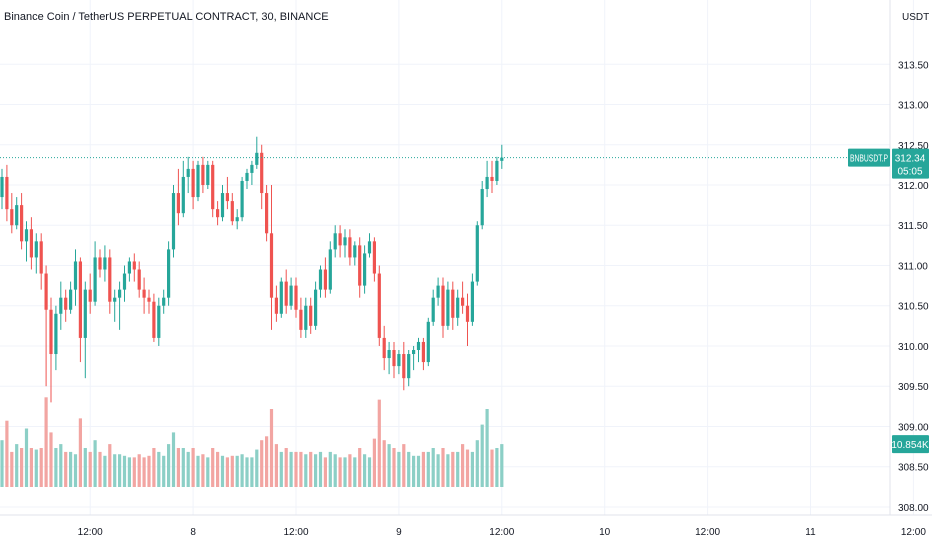  I want to click on symbol-badge, so click(869, 157).